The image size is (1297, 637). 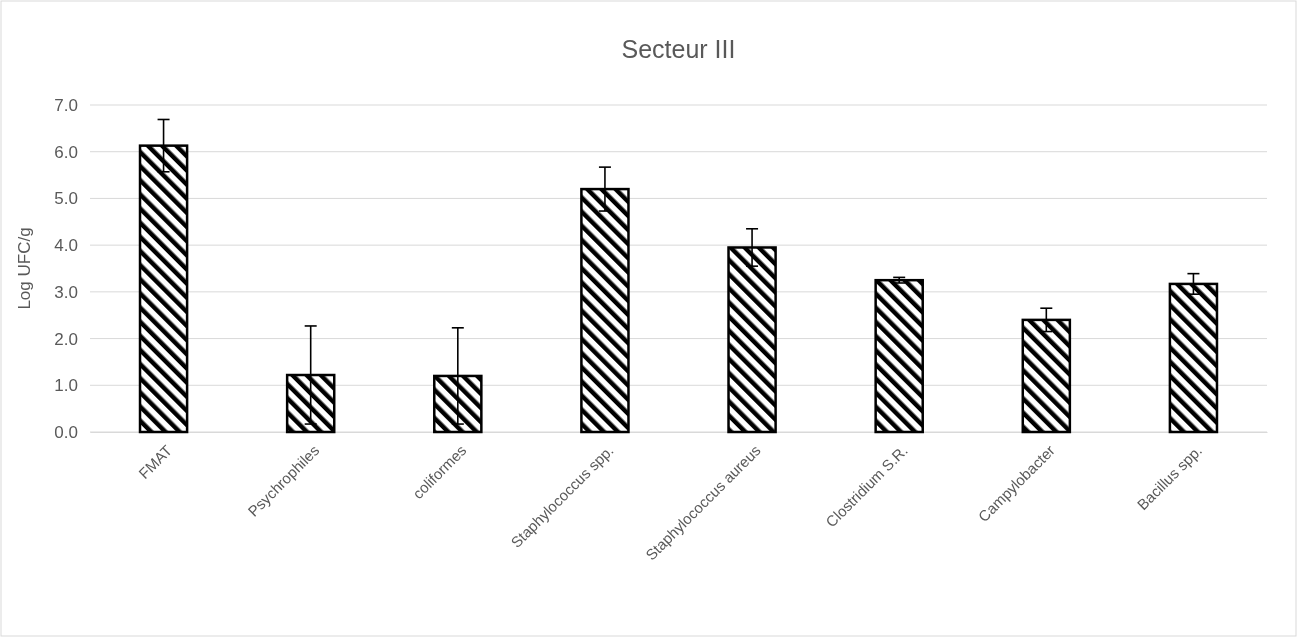 What do you see at coordinates (66, 339) in the screenshot?
I see `y-tick-label: 2.0` at bounding box center [66, 339].